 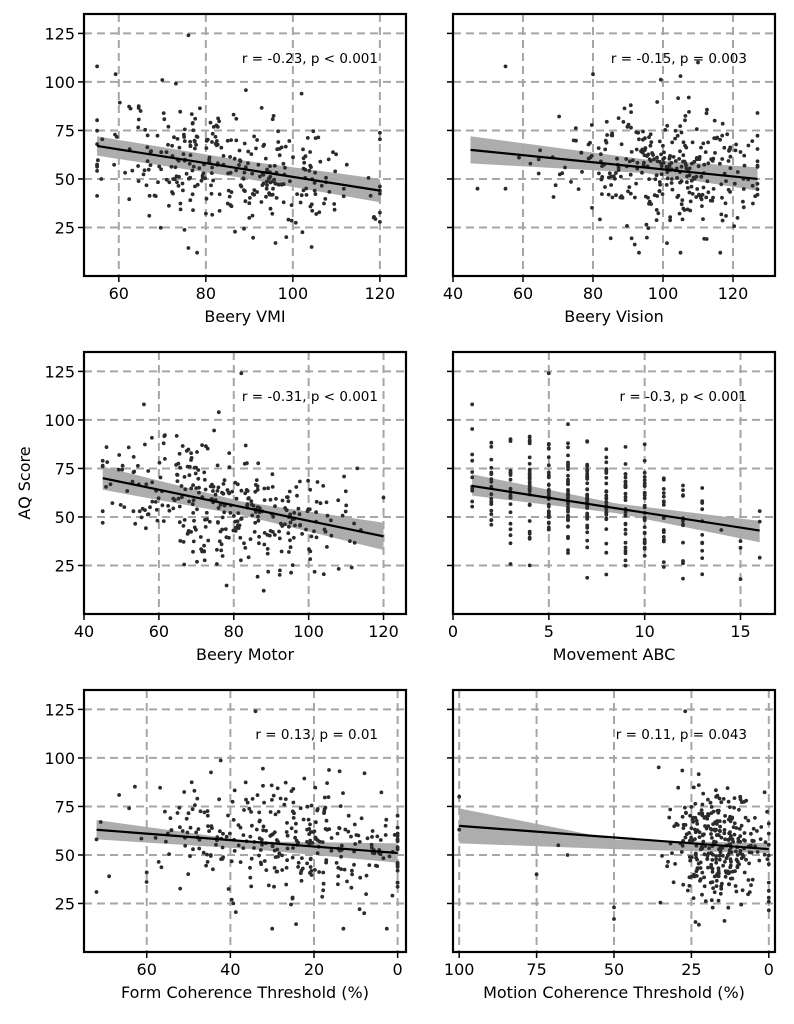 I want to click on y-tick-label: 25, so click(x=65, y=903).